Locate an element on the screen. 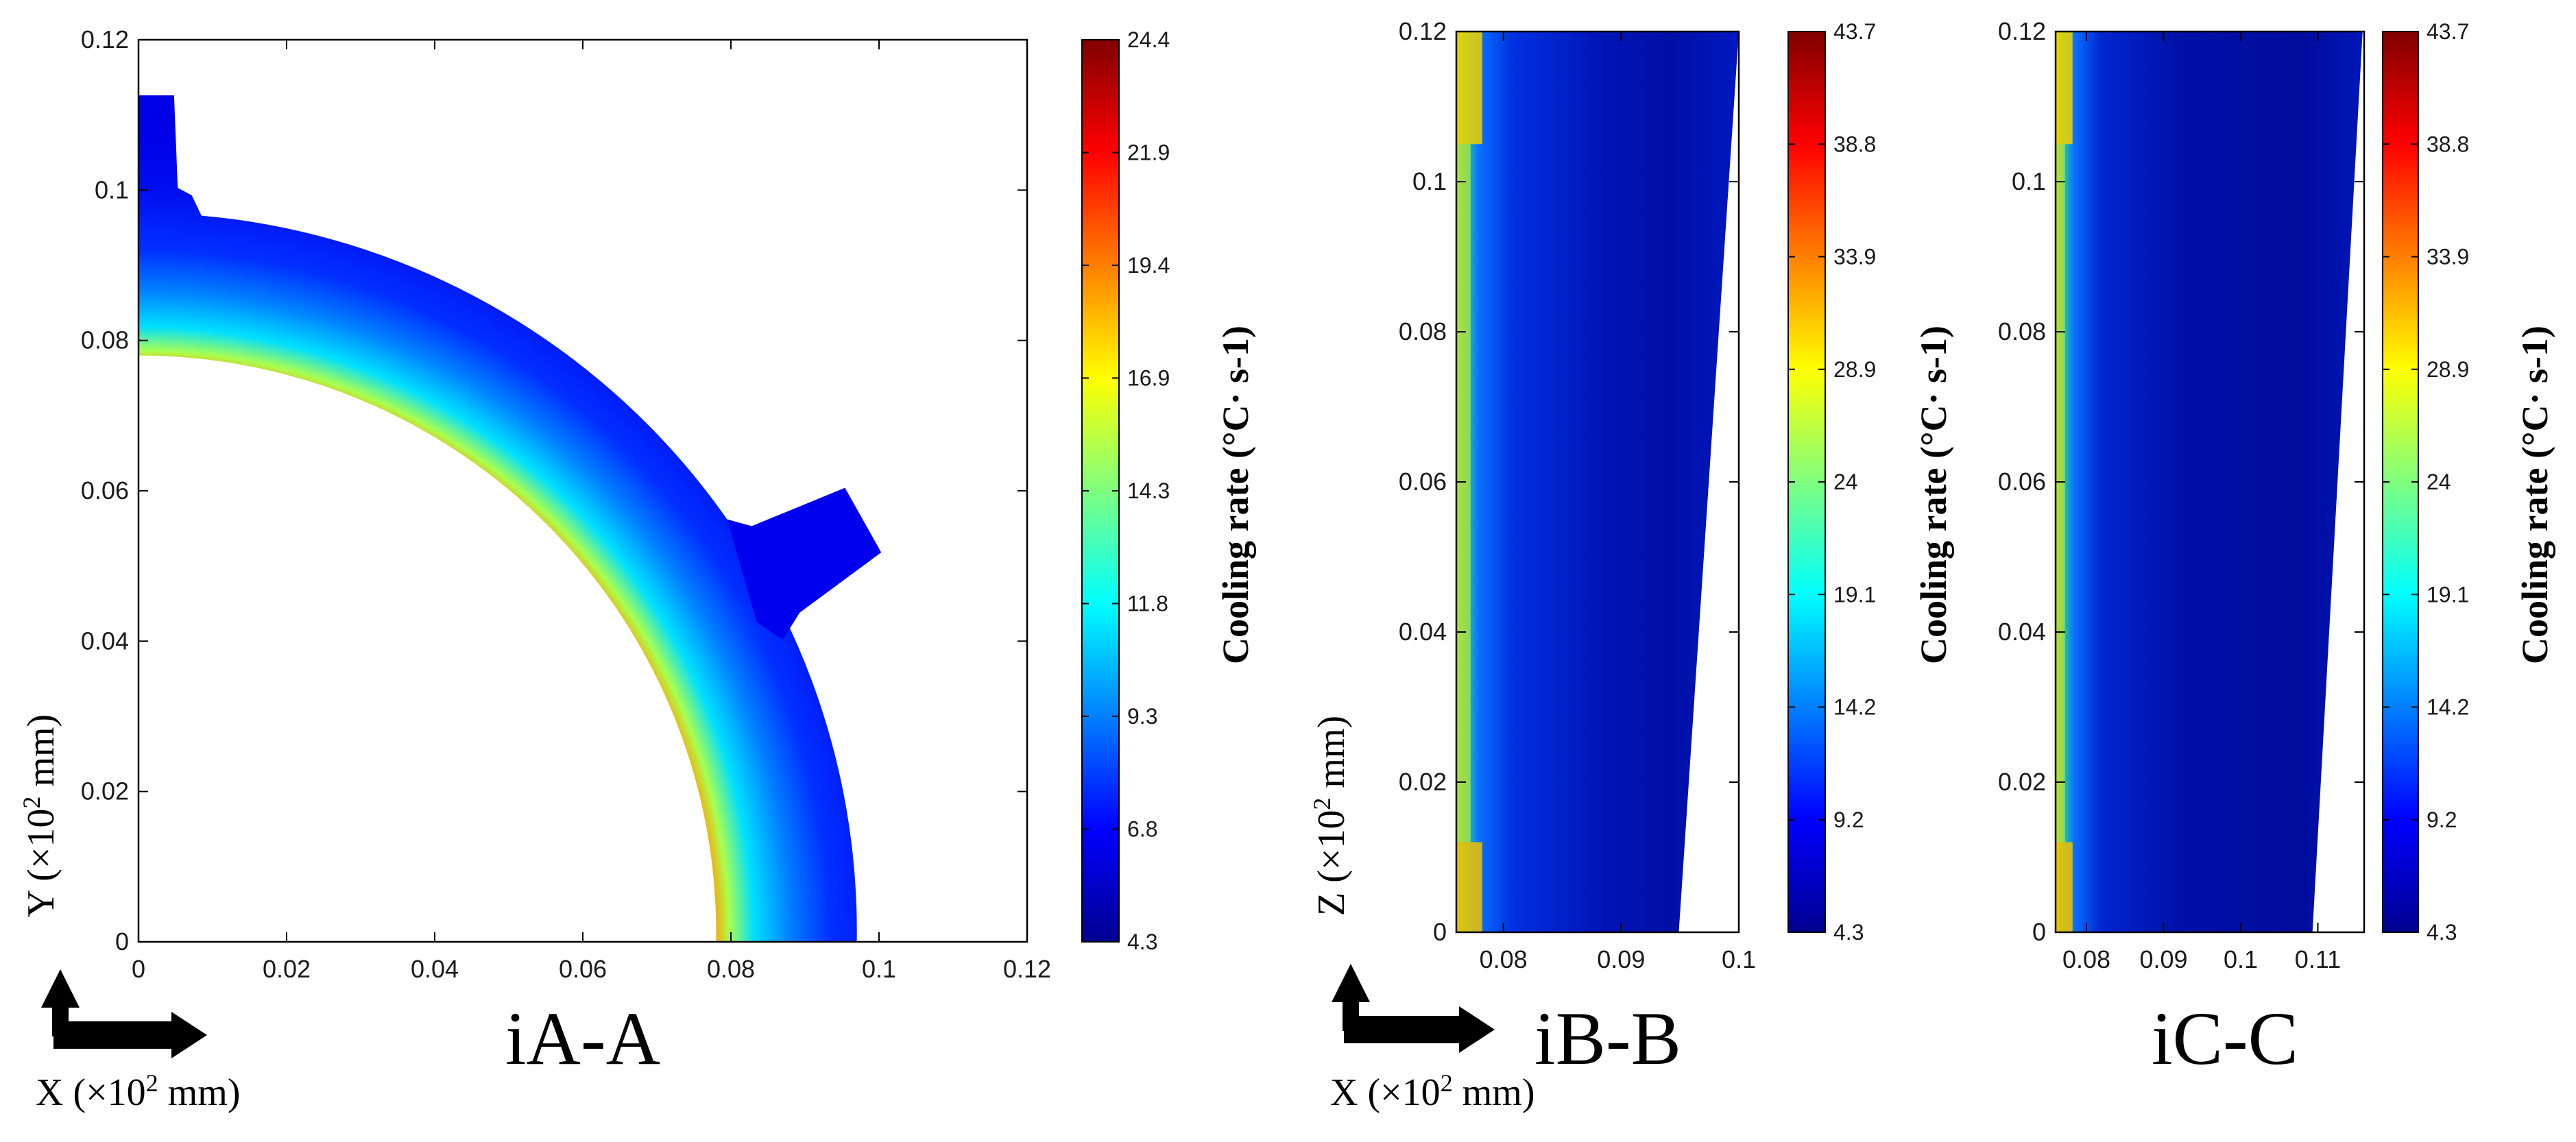 The width and height of the screenshot is (2576, 1142). x-tick-label: 0.06 is located at coordinates (583, 969).